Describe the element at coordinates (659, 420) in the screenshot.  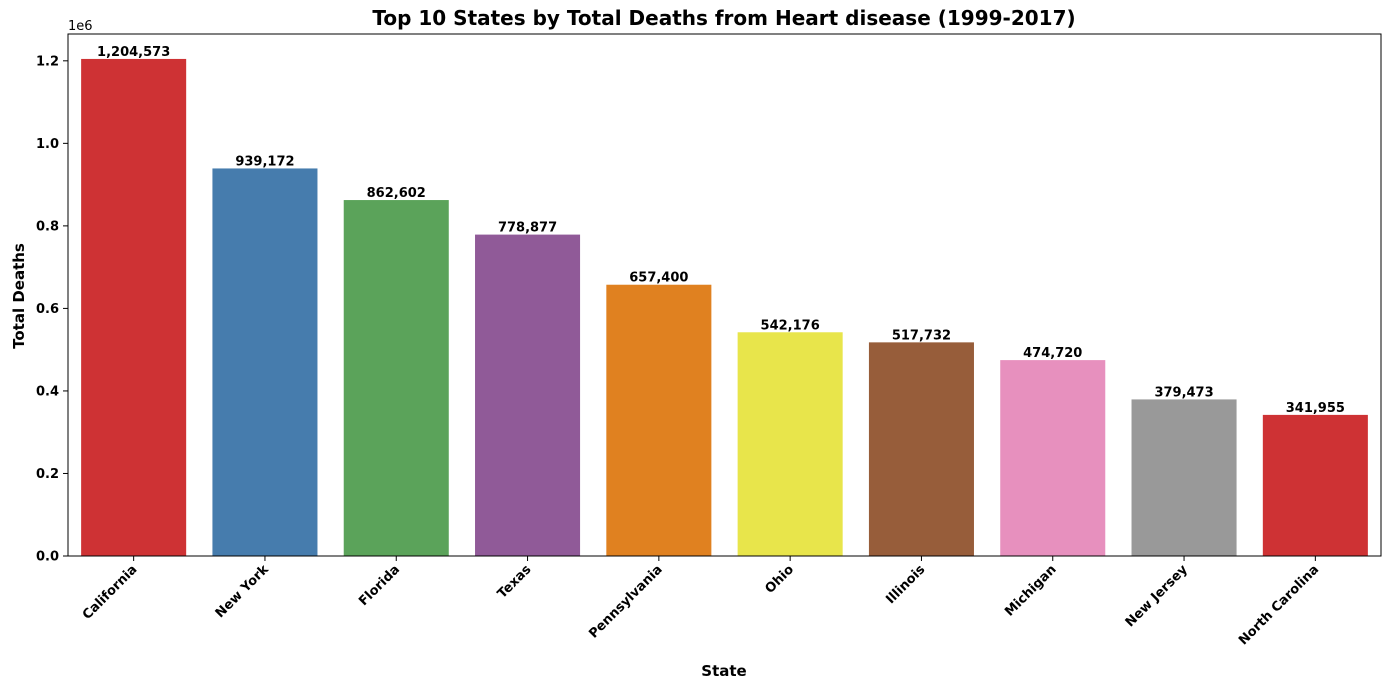
I see `bar-pennsylvania` at that location.